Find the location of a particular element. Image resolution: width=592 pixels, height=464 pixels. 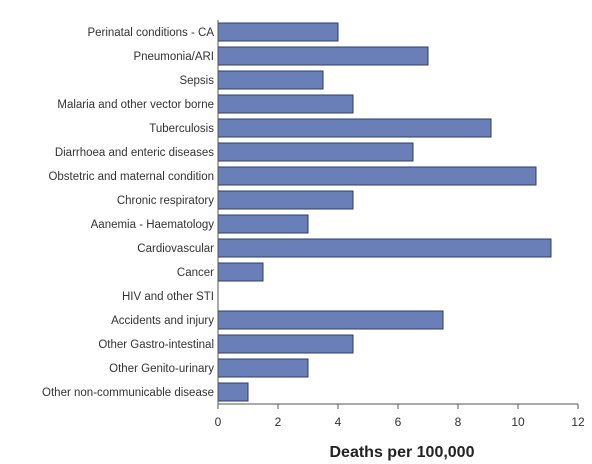

x-tick-label: 8 is located at coordinates (458, 422).